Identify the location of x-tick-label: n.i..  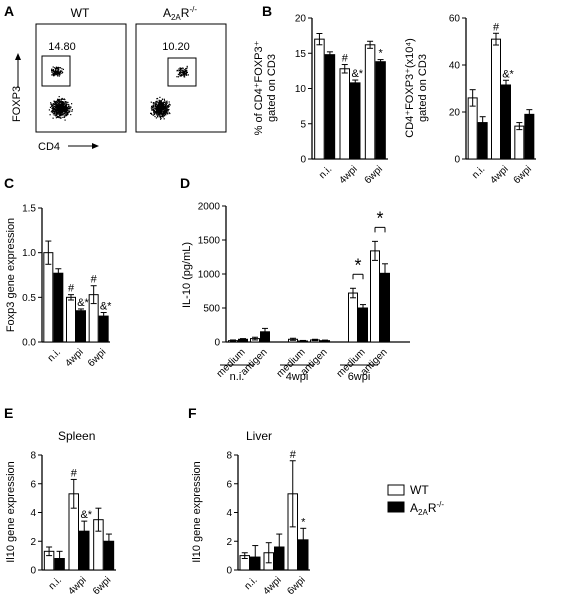
(54, 355).